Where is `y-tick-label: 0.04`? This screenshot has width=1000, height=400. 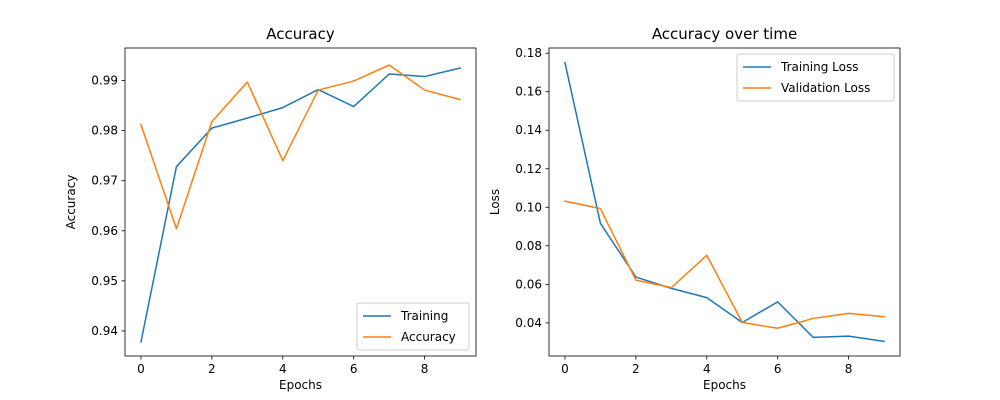 y-tick-label: 0.04 is located at coordinates (528, 323).